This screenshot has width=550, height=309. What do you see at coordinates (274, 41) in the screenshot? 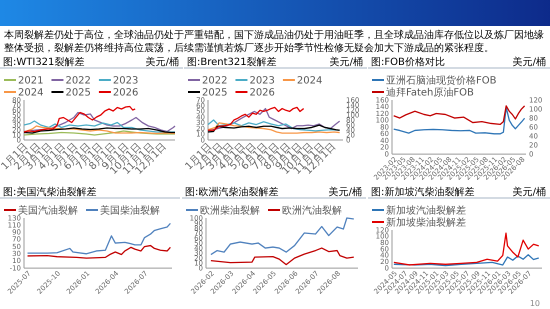
I see `text: 本周裂解差仍处于高位，全球油品仍处于严重错配，国下游成品油仍处于用油旺季，且全球成品油库存低位以及炼厂因地缘整体受损，裂解差仍将维持高位震荡，后续需谨慎若炼厂逐步开始季节性检修无疑会加大下游成品的紧张程度。` at bounding box center [274, 41].